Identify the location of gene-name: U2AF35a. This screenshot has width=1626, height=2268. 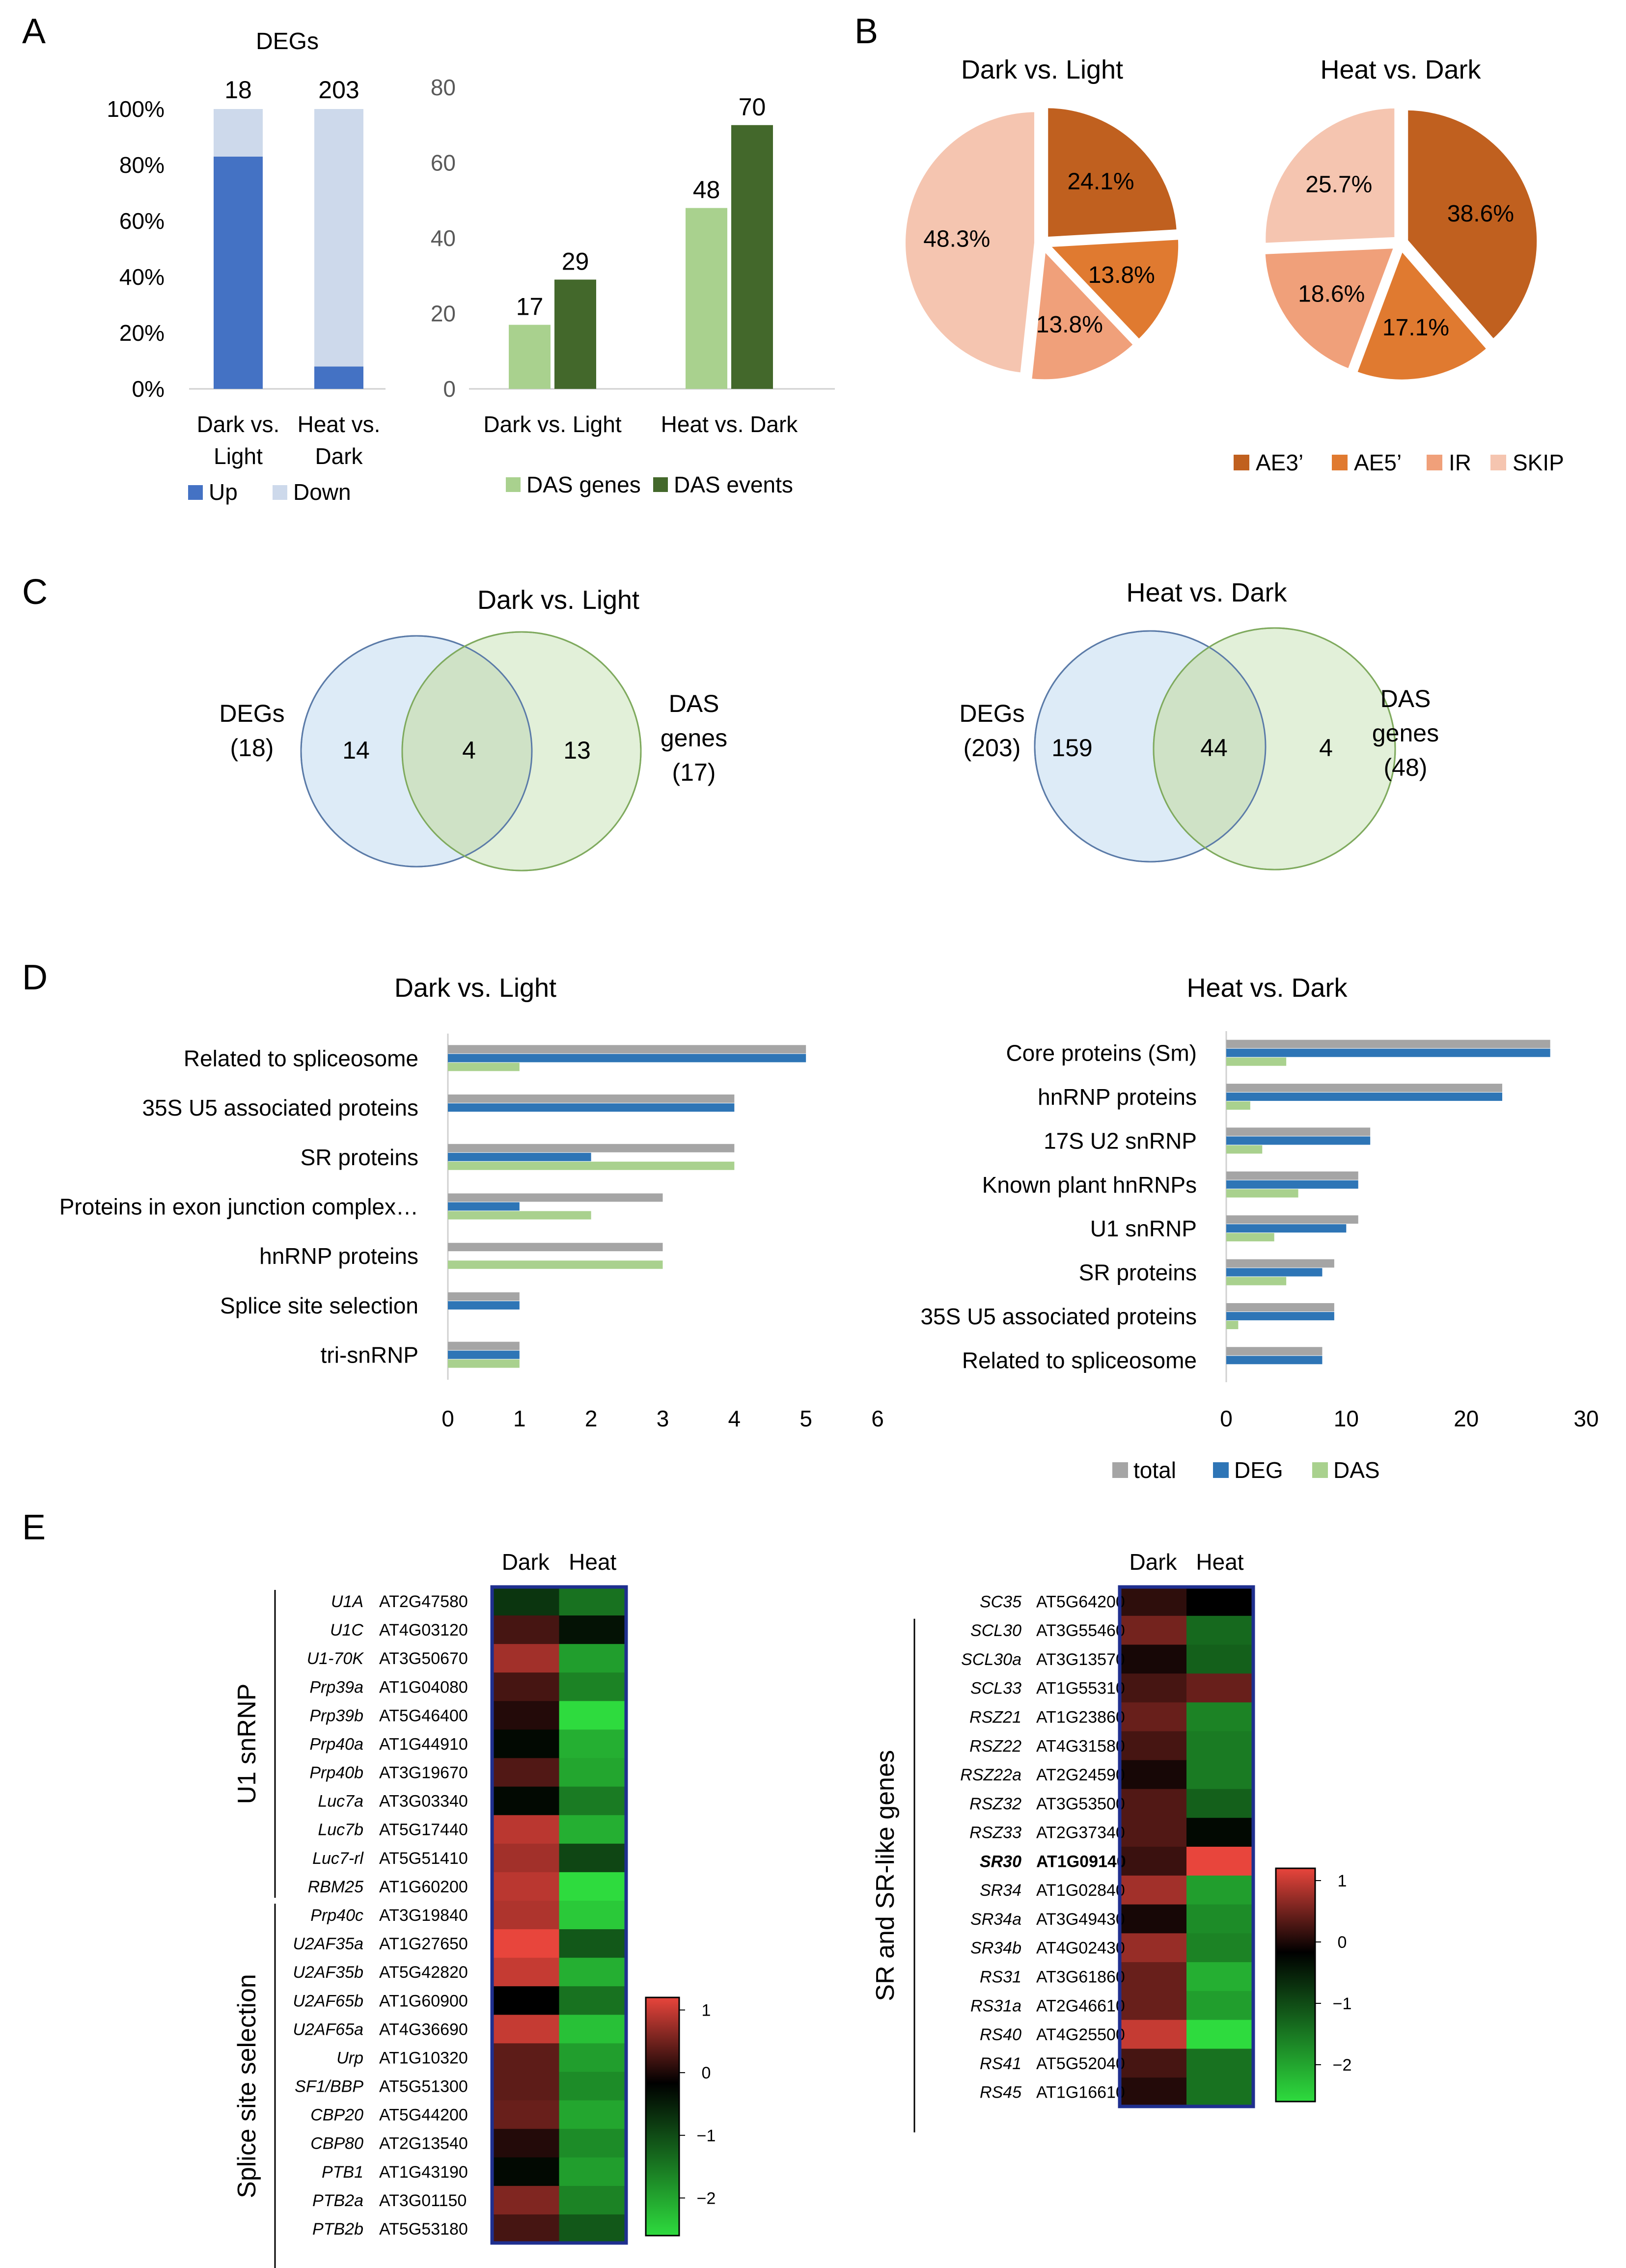
(328, 1944).